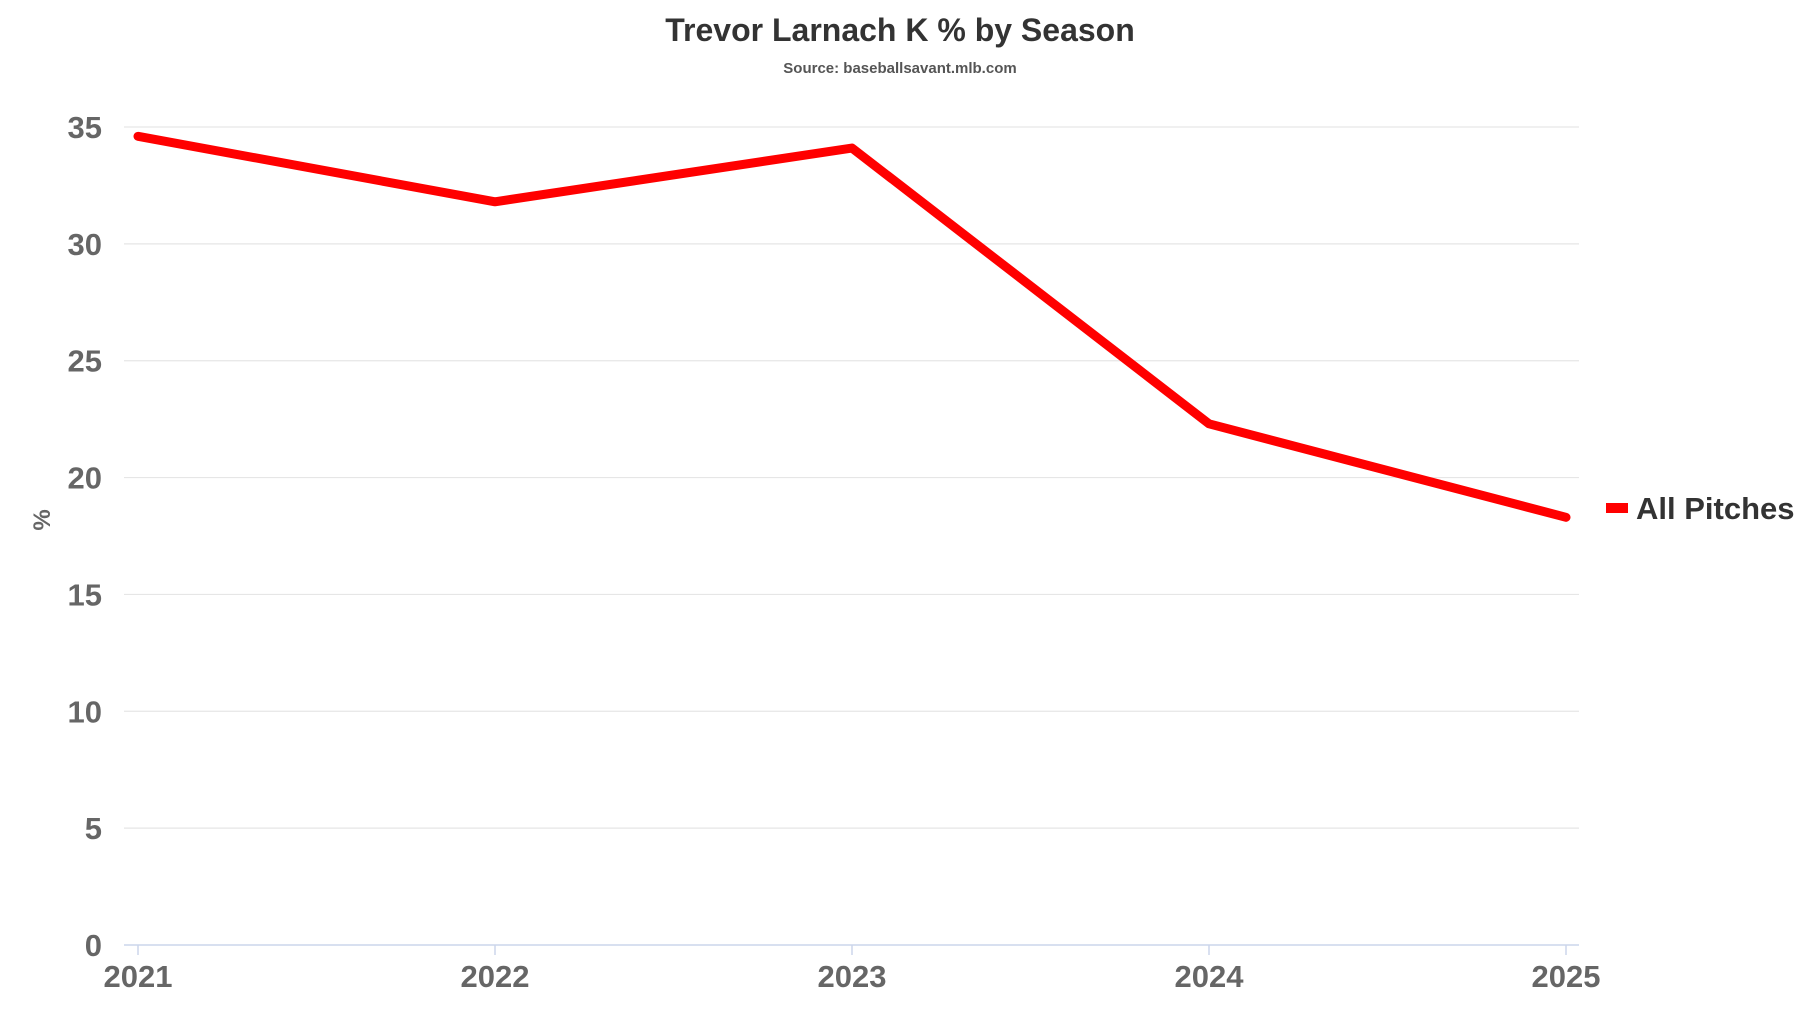 The image size is (1800, 1013). I want to click on legend-swatch, so click(1617, 508).